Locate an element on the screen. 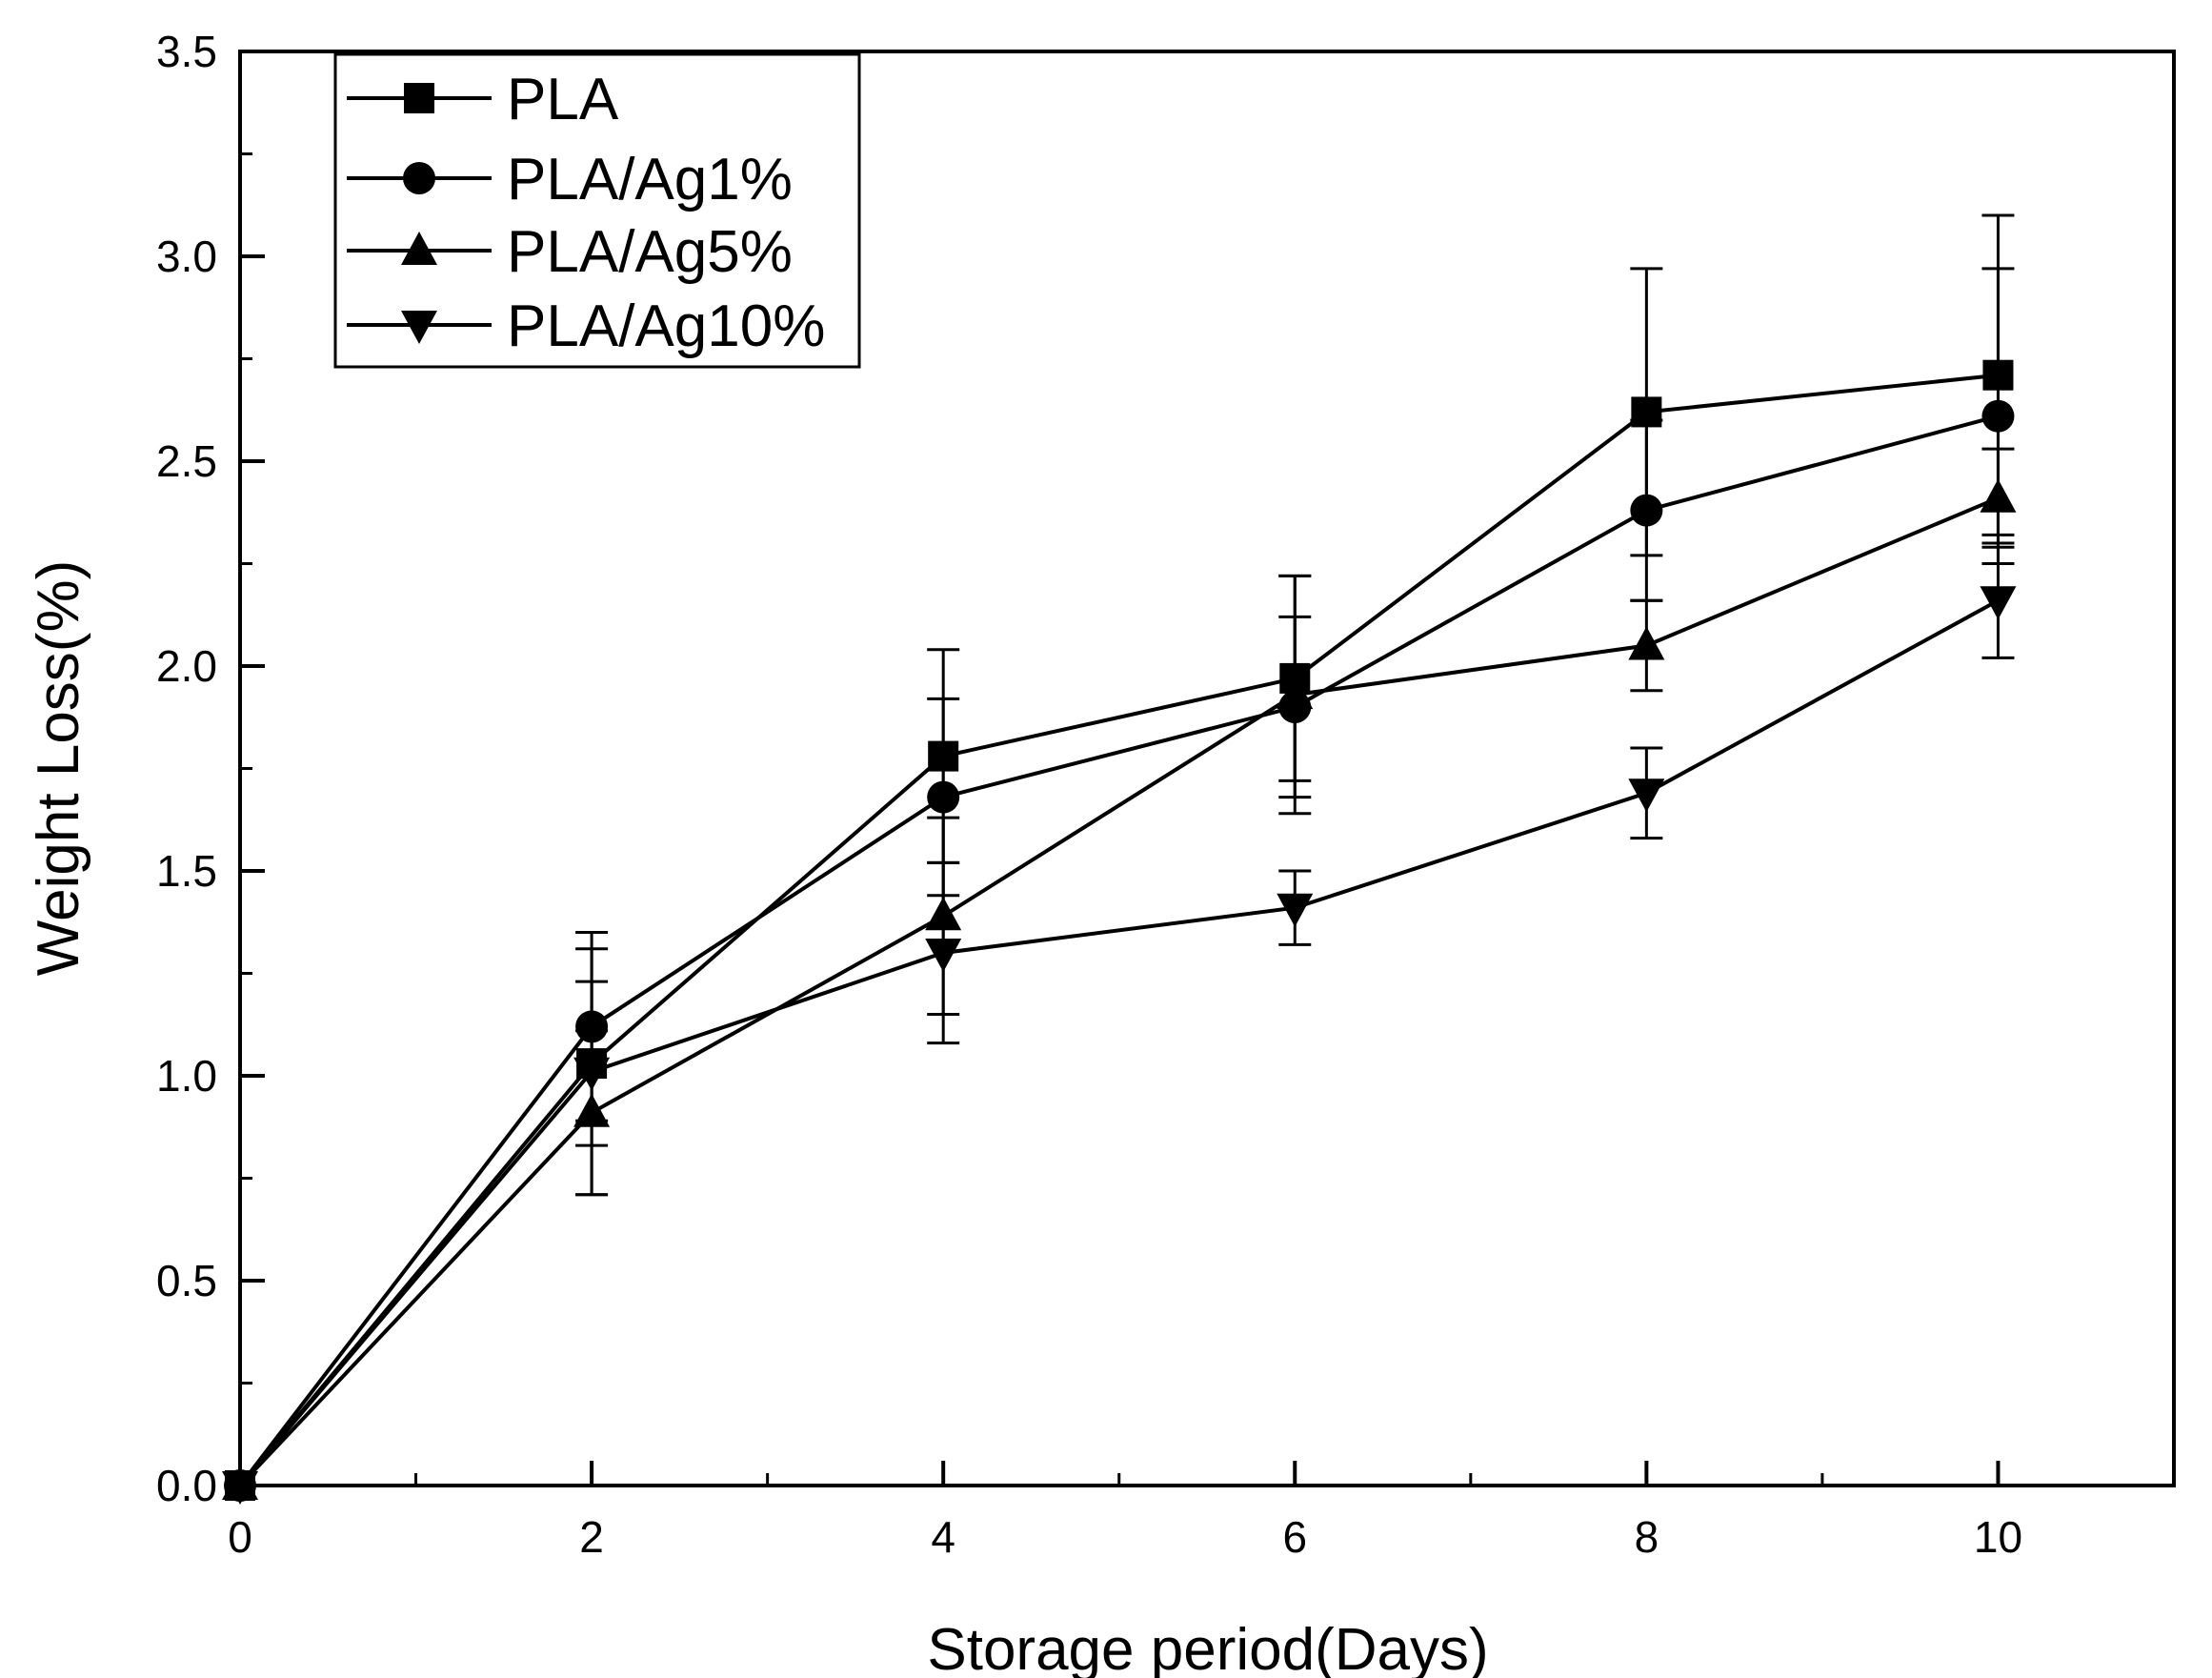 The width and height of the screenshot is (2212, 1678). legend-label: PLA/Ag1% is located at coordinates (650, 179).